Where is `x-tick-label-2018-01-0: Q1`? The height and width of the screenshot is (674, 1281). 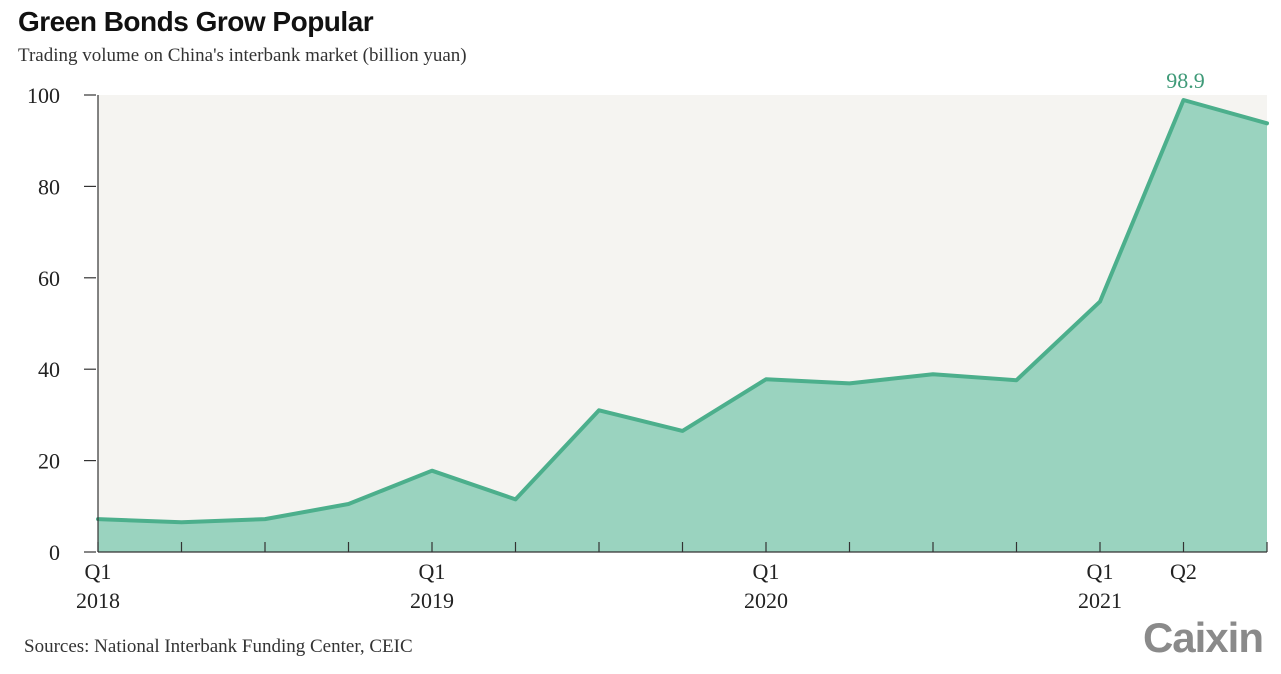
x-tick-label-2018-01-0: Q1 is located at coordinates (98, 571).